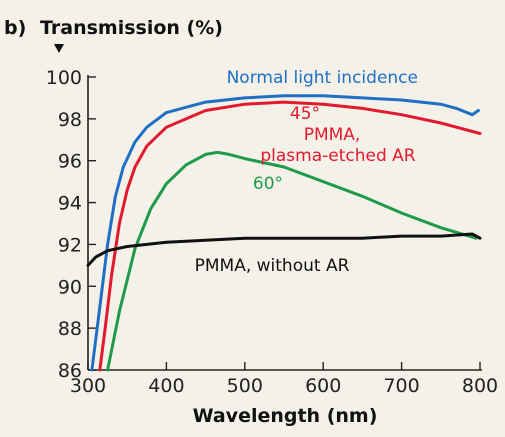 Image resolution: width=505 pixels, height=437 pixels. Describe the element at coordinates (268, 184) in the screenshot. I see `annotation-label: 60°` at that location.